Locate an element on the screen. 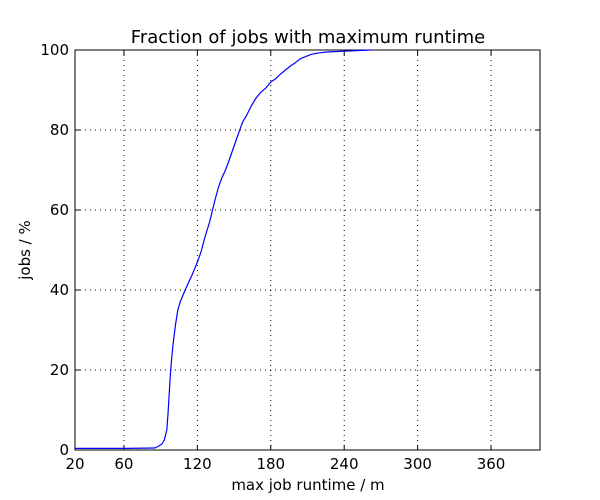 The image size is (600, 500). y-tick-label: 100 is located at coordinates (54, 50).